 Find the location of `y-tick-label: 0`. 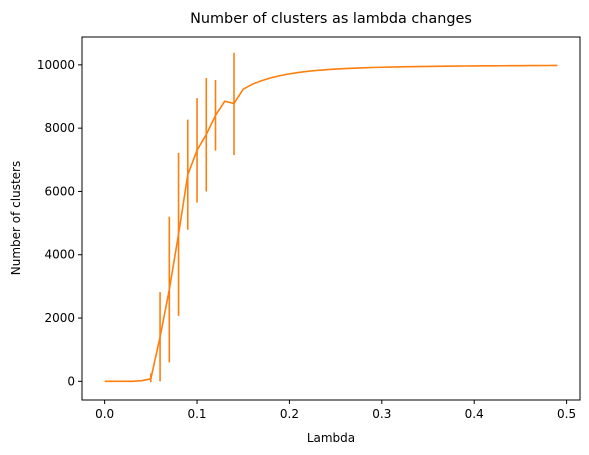

y-tick-label: 0 is located at coordinates (71, 381).